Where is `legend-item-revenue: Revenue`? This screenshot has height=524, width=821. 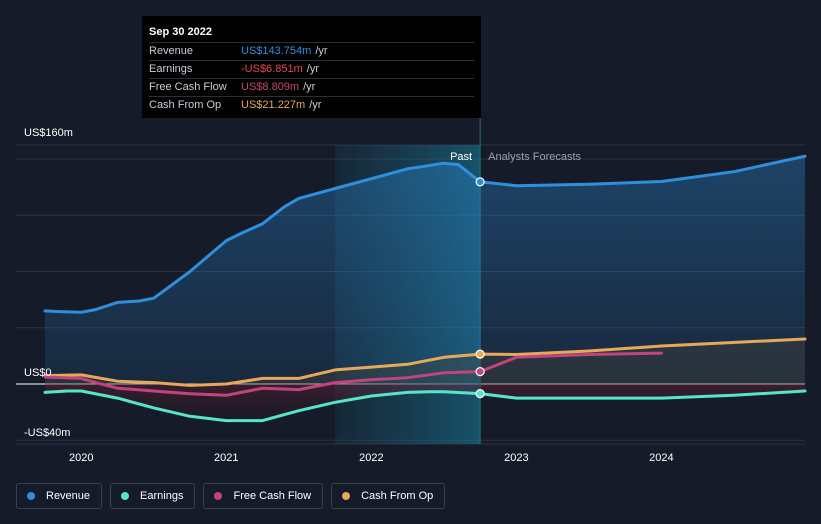
legend-item-revenue: Revenue is located at coordinates (59, 496).